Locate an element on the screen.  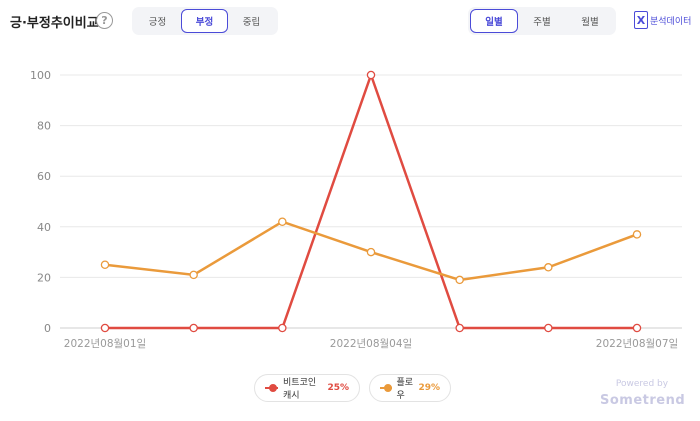
y-tick-label: 0 is located at coordinates (47, 328).